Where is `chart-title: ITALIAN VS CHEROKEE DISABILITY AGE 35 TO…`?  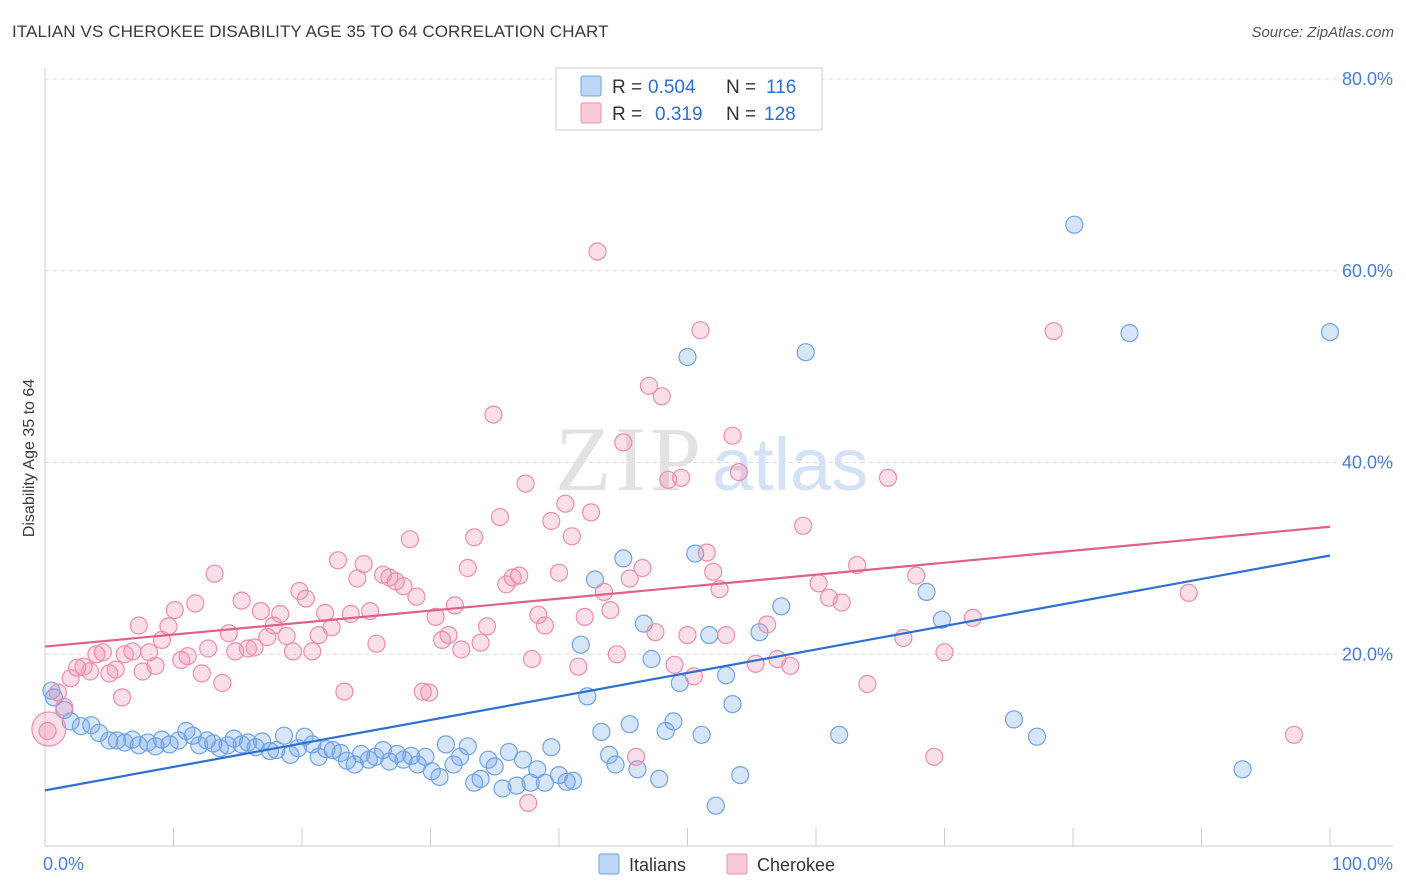
chart-title: ITALIAN VS CHEROKEE DISABILITY AGE 35 TO… is located at coordinates (310, 31).